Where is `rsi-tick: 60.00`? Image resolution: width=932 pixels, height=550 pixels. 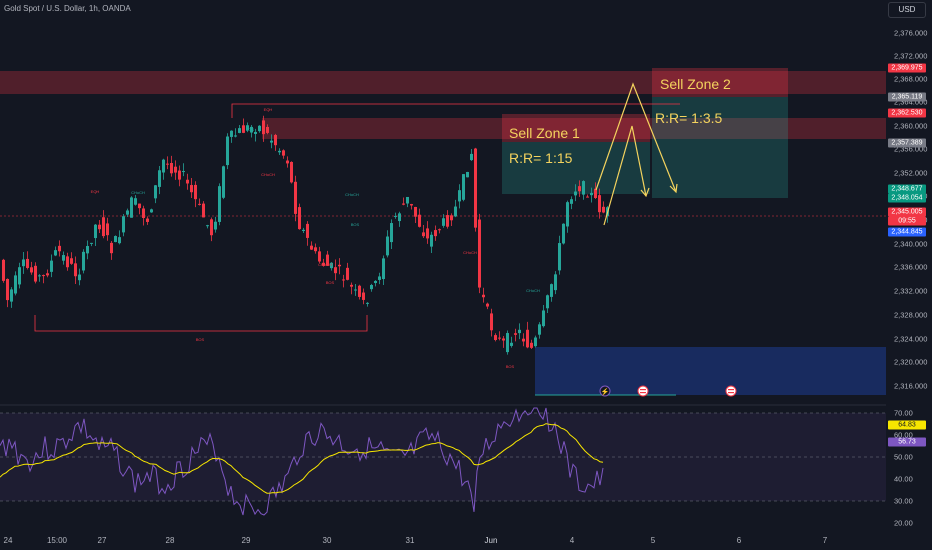 rsi-tick: 60.00 is located at coordinates (903, 435).